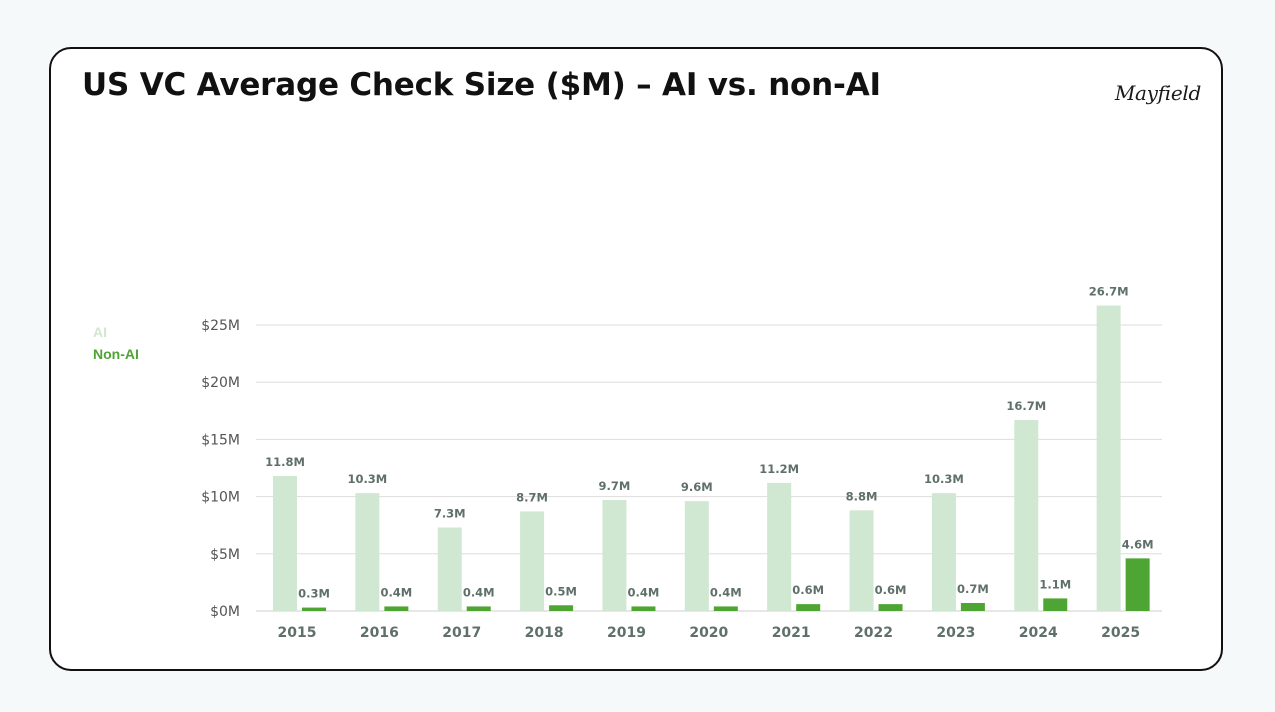  I want to click on x-tick-label: 2021, so click(791, 633).